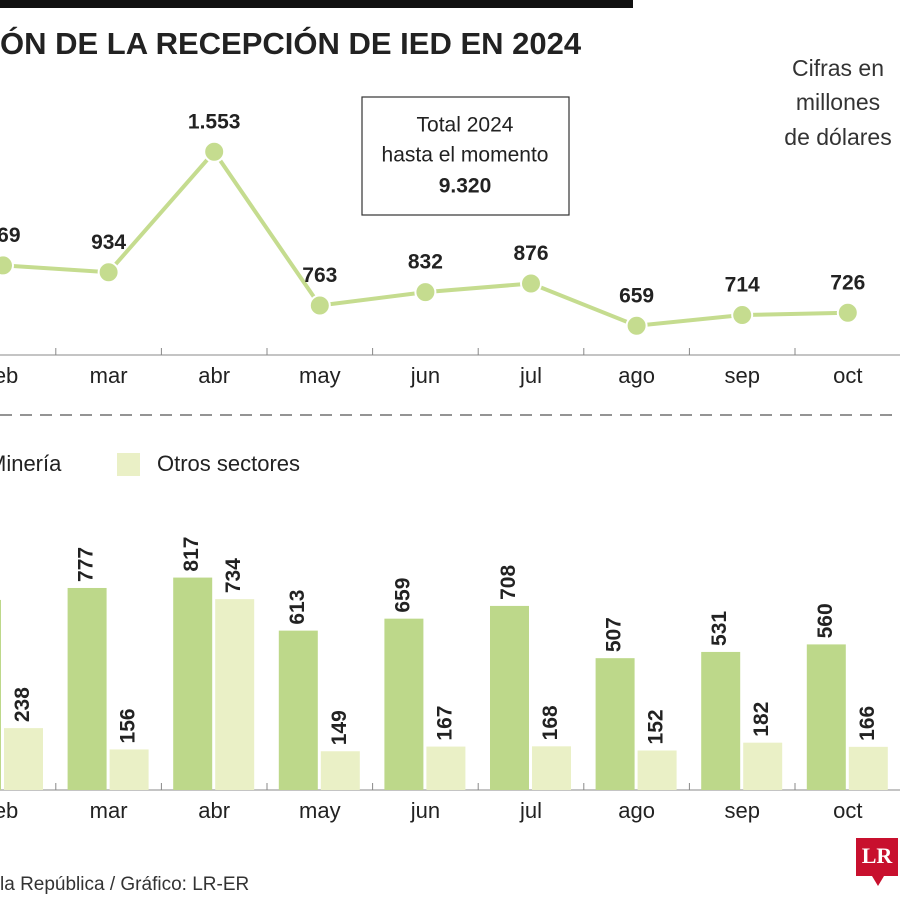 This screenshot has width=900, height=900. Describe the element at coordinates (761, 719) in the screenshot. I see `value-label: 182` at that location.